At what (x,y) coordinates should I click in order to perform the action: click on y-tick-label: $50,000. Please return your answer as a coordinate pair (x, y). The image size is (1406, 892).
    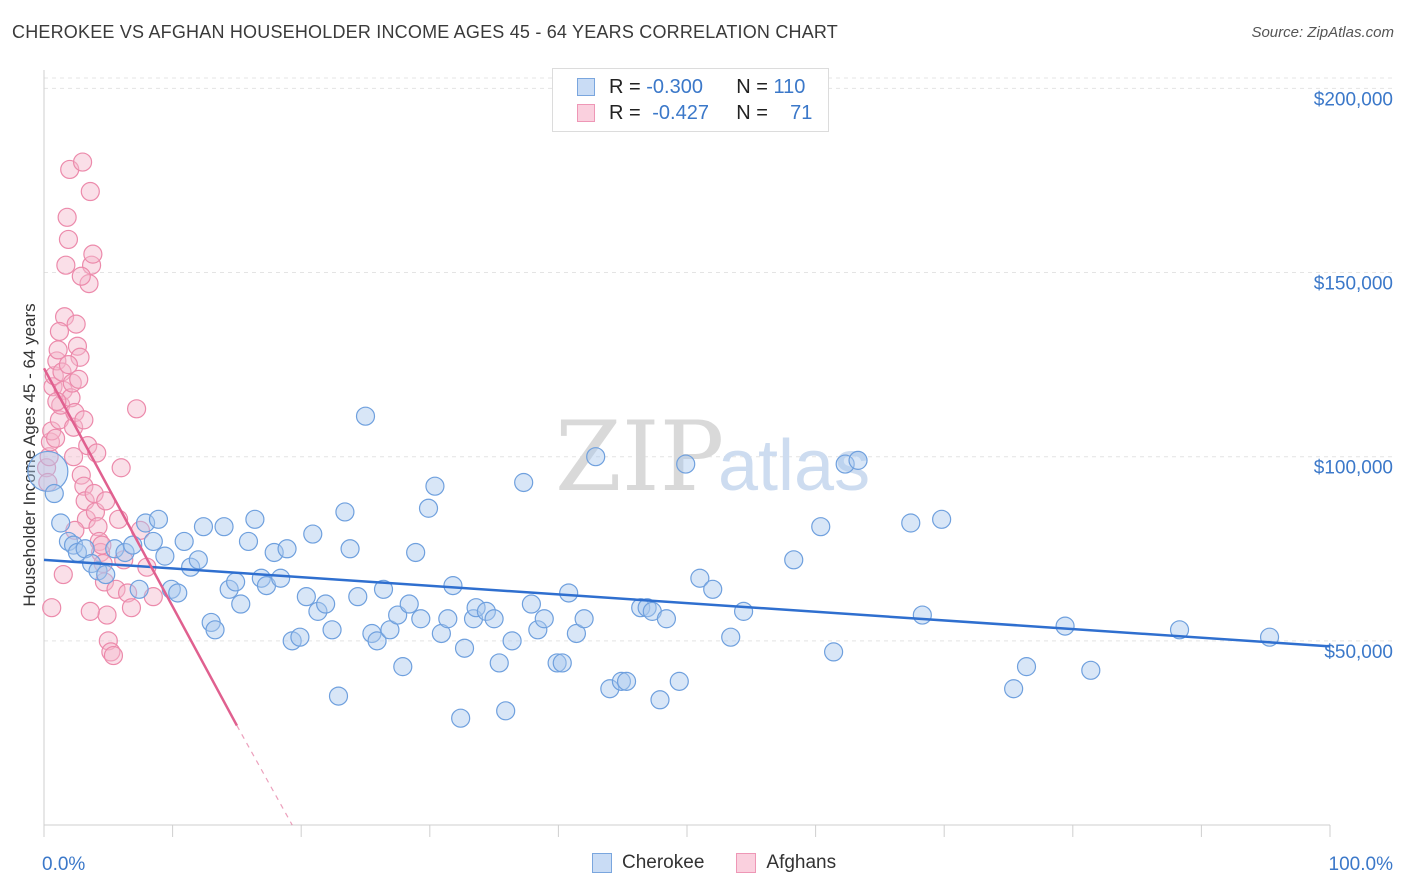
    Looking at the image, I should click on (1358, 652).